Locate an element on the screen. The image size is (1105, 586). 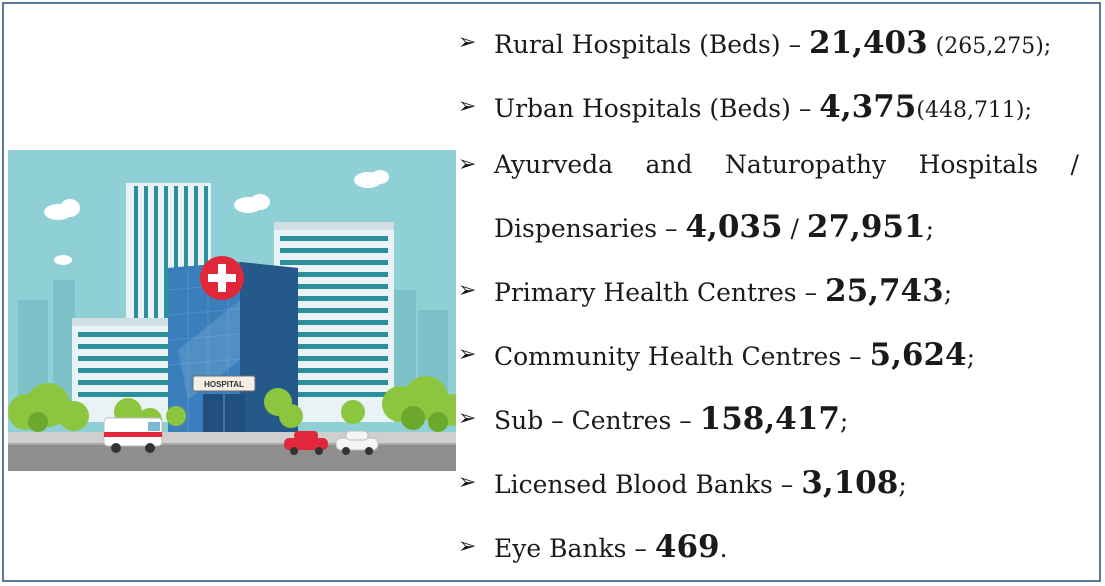
item-label: Rural Hospitals (Beds) – is located at coordinates (648, 44).